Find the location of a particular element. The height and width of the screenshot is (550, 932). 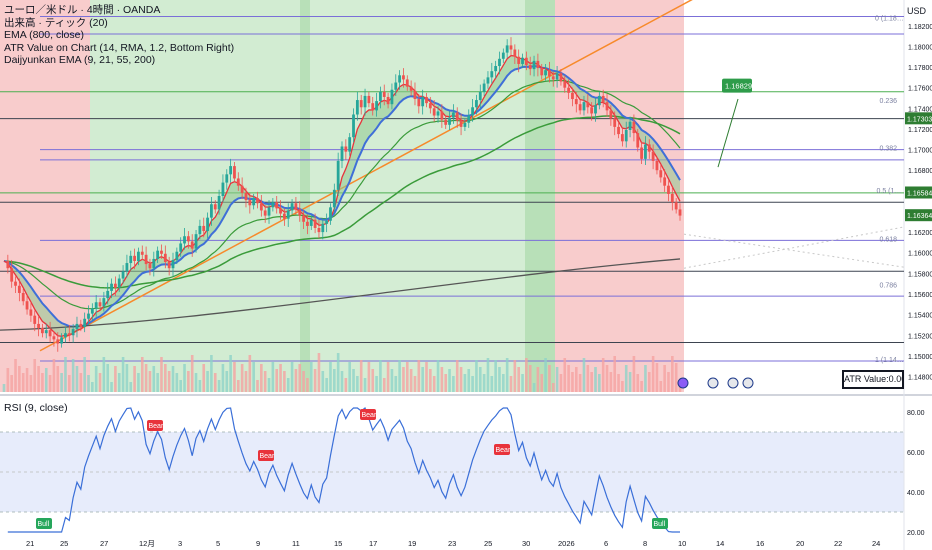

price-tick-label: 1.17200 is located at coordinates (920, 130).